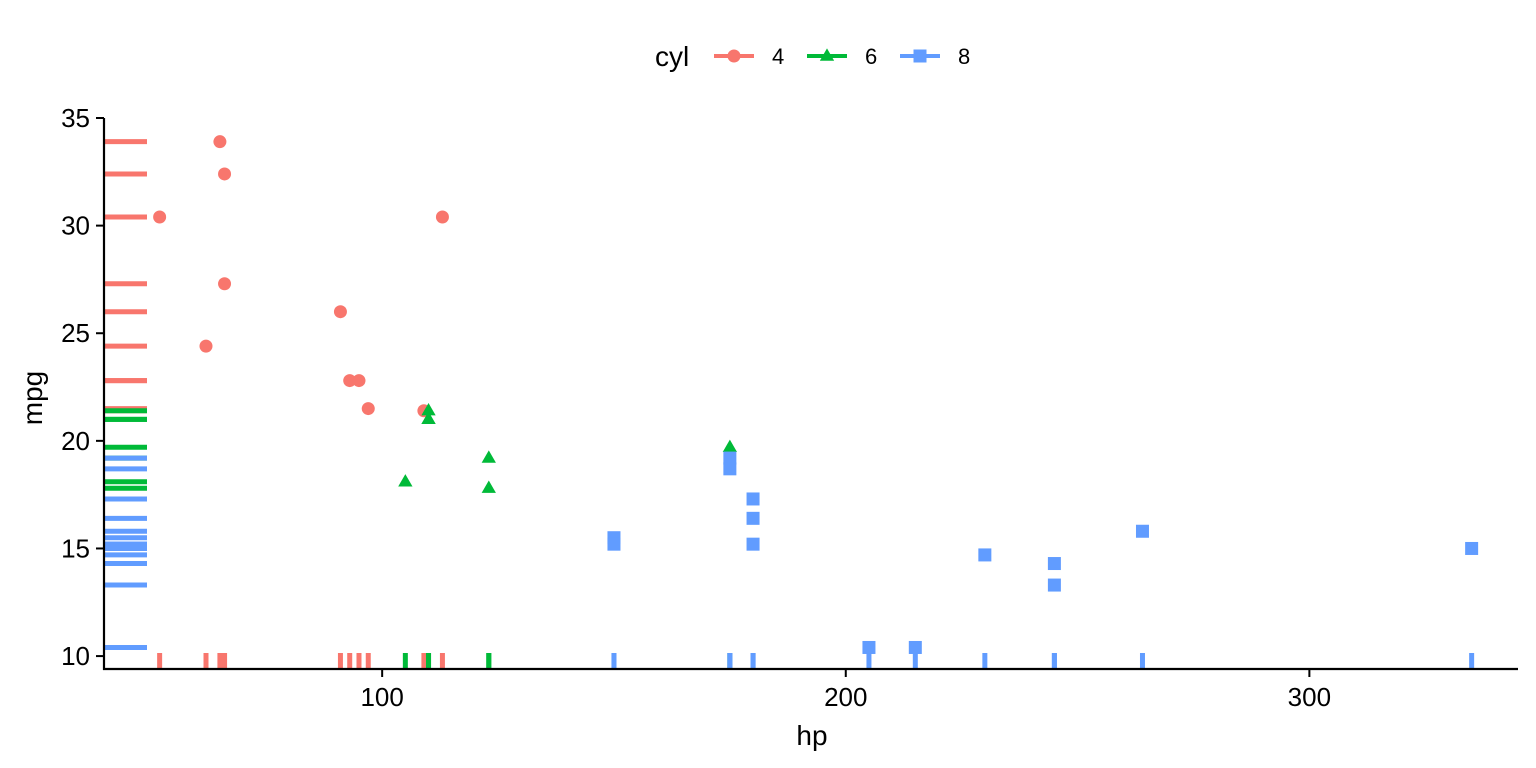 The height and width of the screenshot is (768, 1536). What do you see at coordinates (75, 118) in the screenshot?
I see `y-tick-label: 35` at bounding box center [75, 118].